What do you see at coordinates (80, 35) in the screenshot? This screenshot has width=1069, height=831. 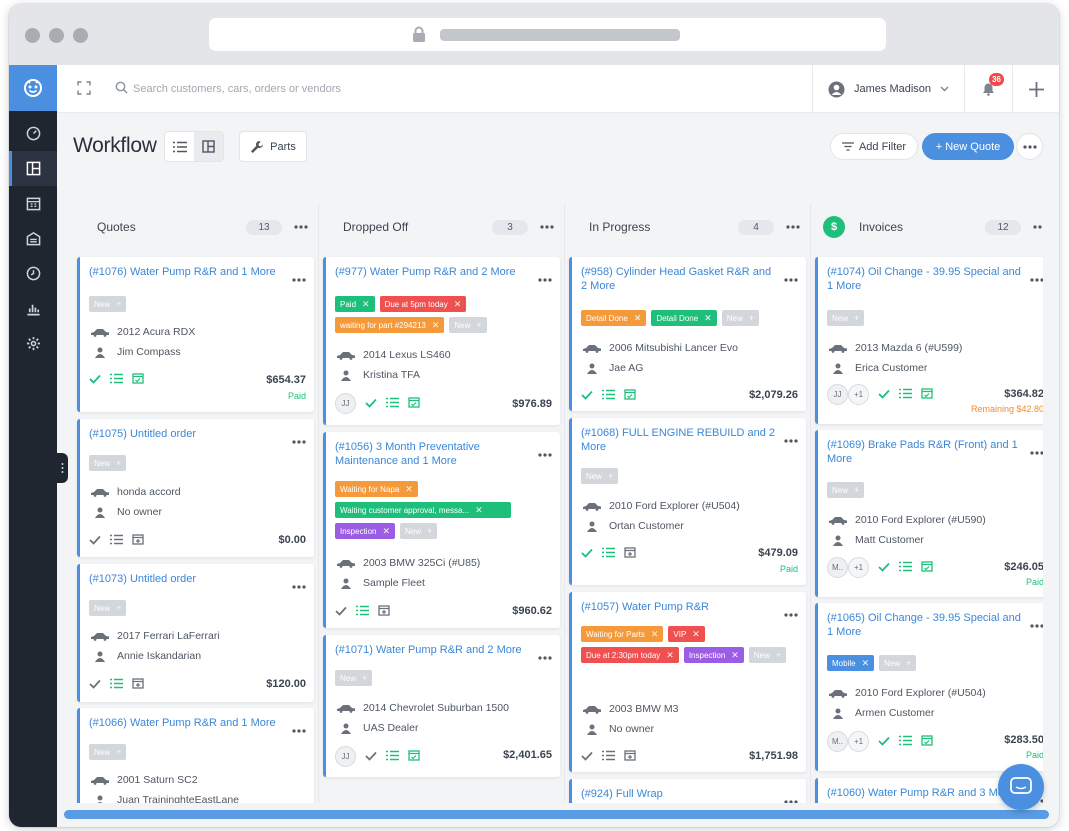 I see `window-maximize-dot` at bounding box center [80, 35].